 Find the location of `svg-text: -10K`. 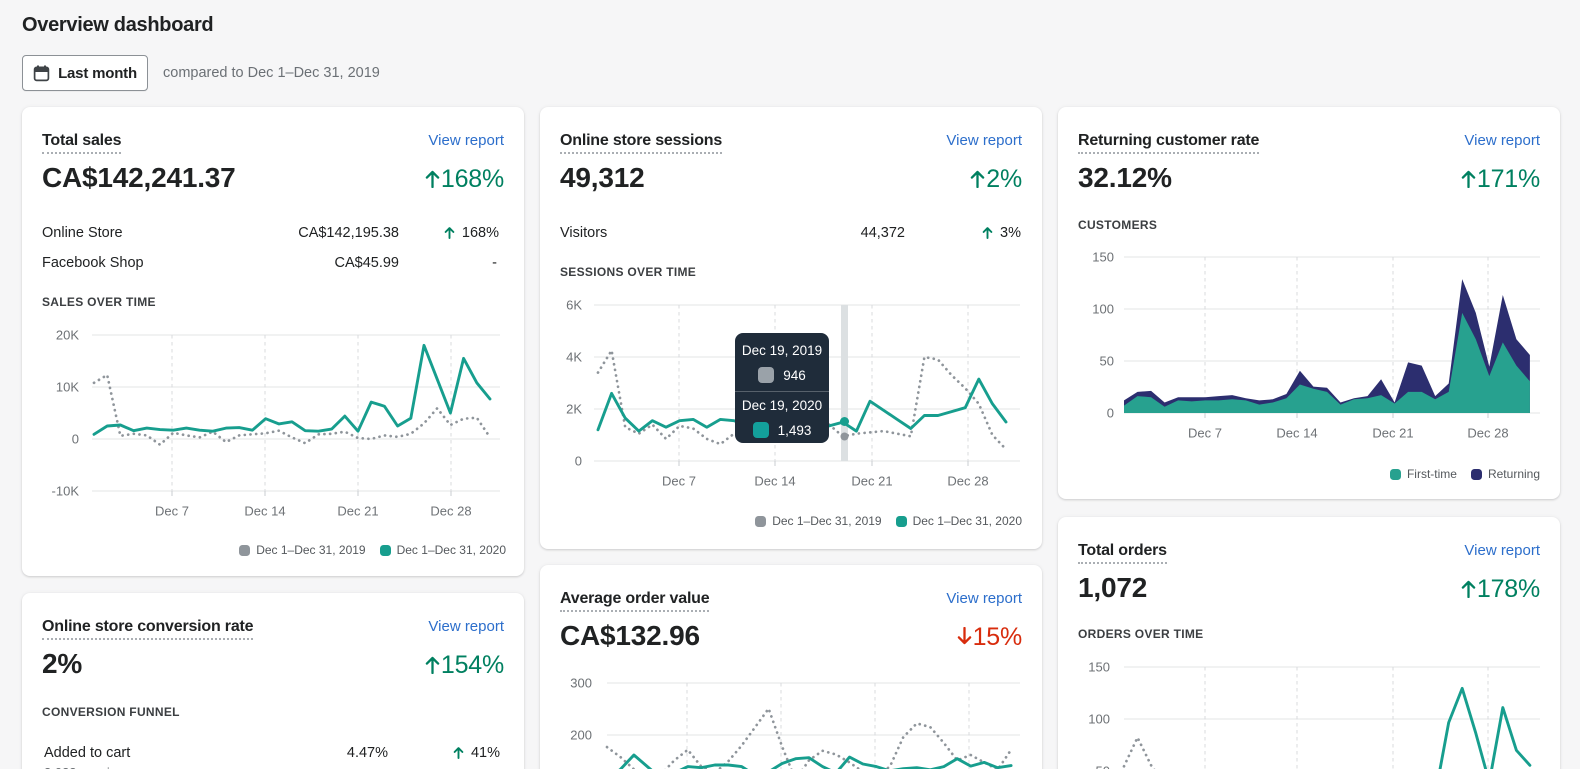

svg-text: -10K is located at coordinates (66, 491).